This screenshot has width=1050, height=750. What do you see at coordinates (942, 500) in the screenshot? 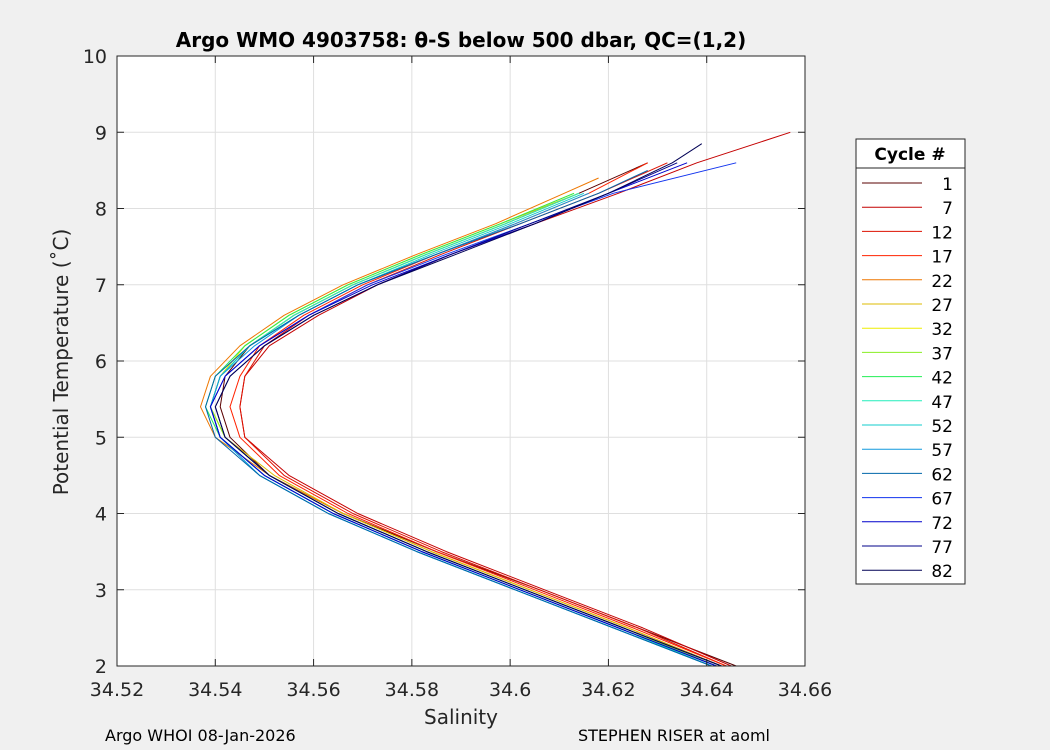
I see `legend-label-cycle-67: 67` at bounding box center [942, 500].